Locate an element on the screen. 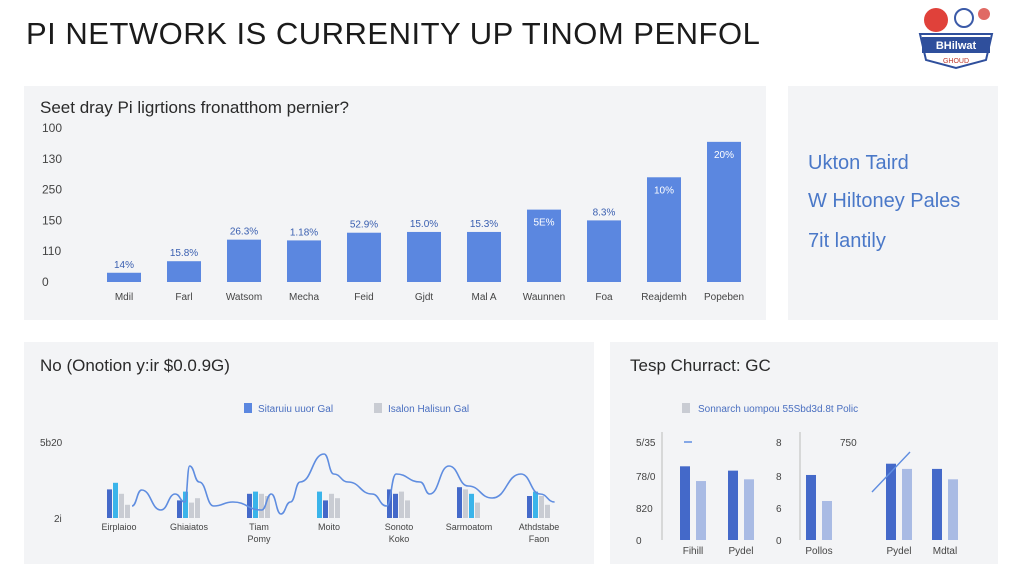  x-tick-label: Pollos is located at coordinates (818, 551).